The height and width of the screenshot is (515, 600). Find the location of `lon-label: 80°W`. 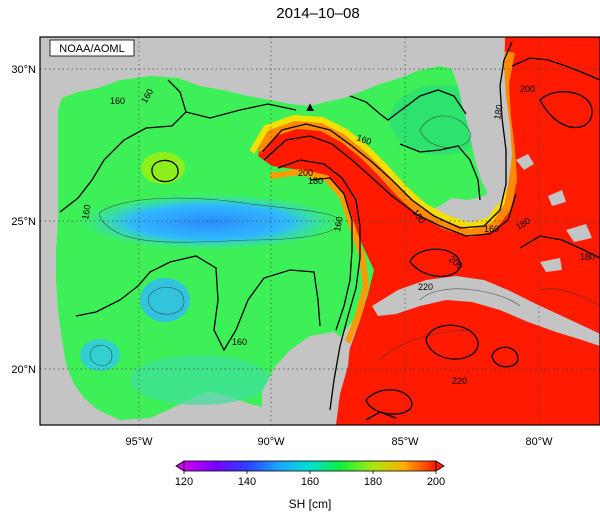

lon-label: 80°W is located at coordinates (539, 442).